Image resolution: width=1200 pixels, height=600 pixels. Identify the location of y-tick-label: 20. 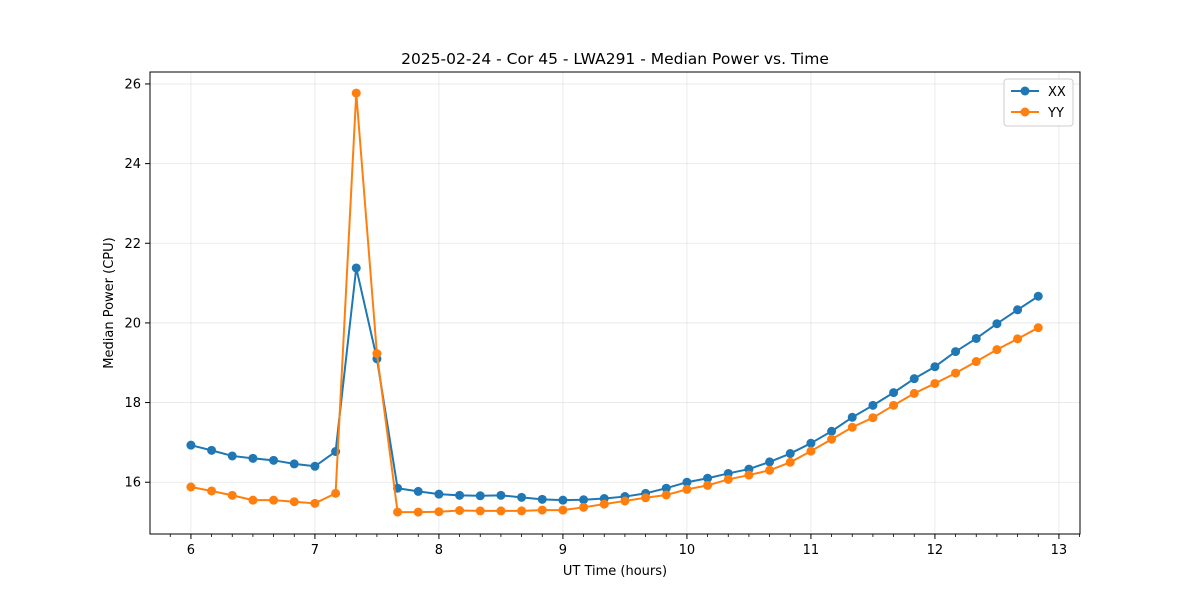
(132, 323).